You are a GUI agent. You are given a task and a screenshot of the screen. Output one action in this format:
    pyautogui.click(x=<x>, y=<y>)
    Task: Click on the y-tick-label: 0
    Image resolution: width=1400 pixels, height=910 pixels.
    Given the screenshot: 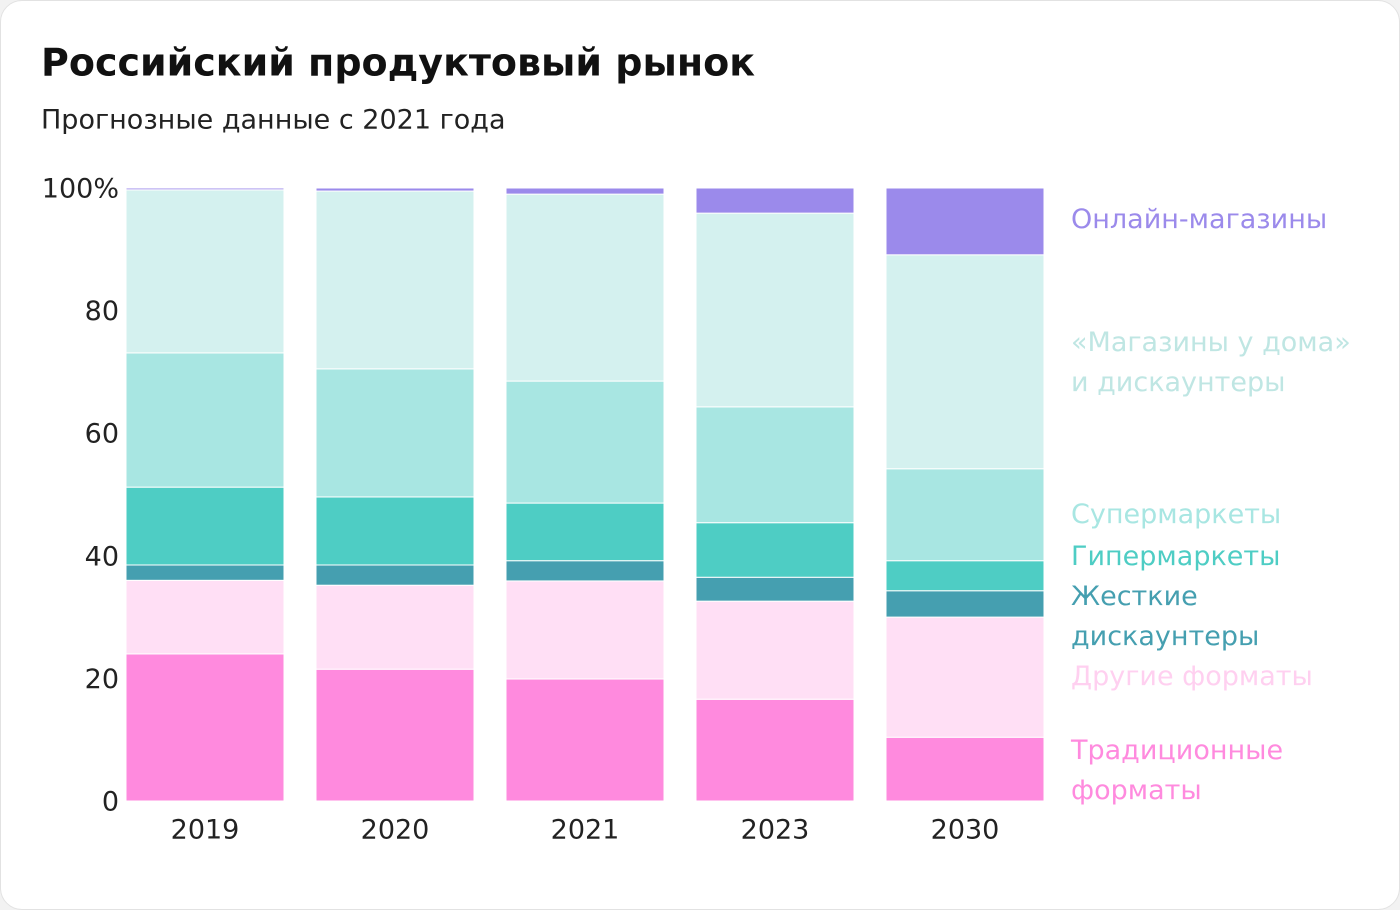 What is the action you would take?
    pyautogui.click(x=110, y=802)
    